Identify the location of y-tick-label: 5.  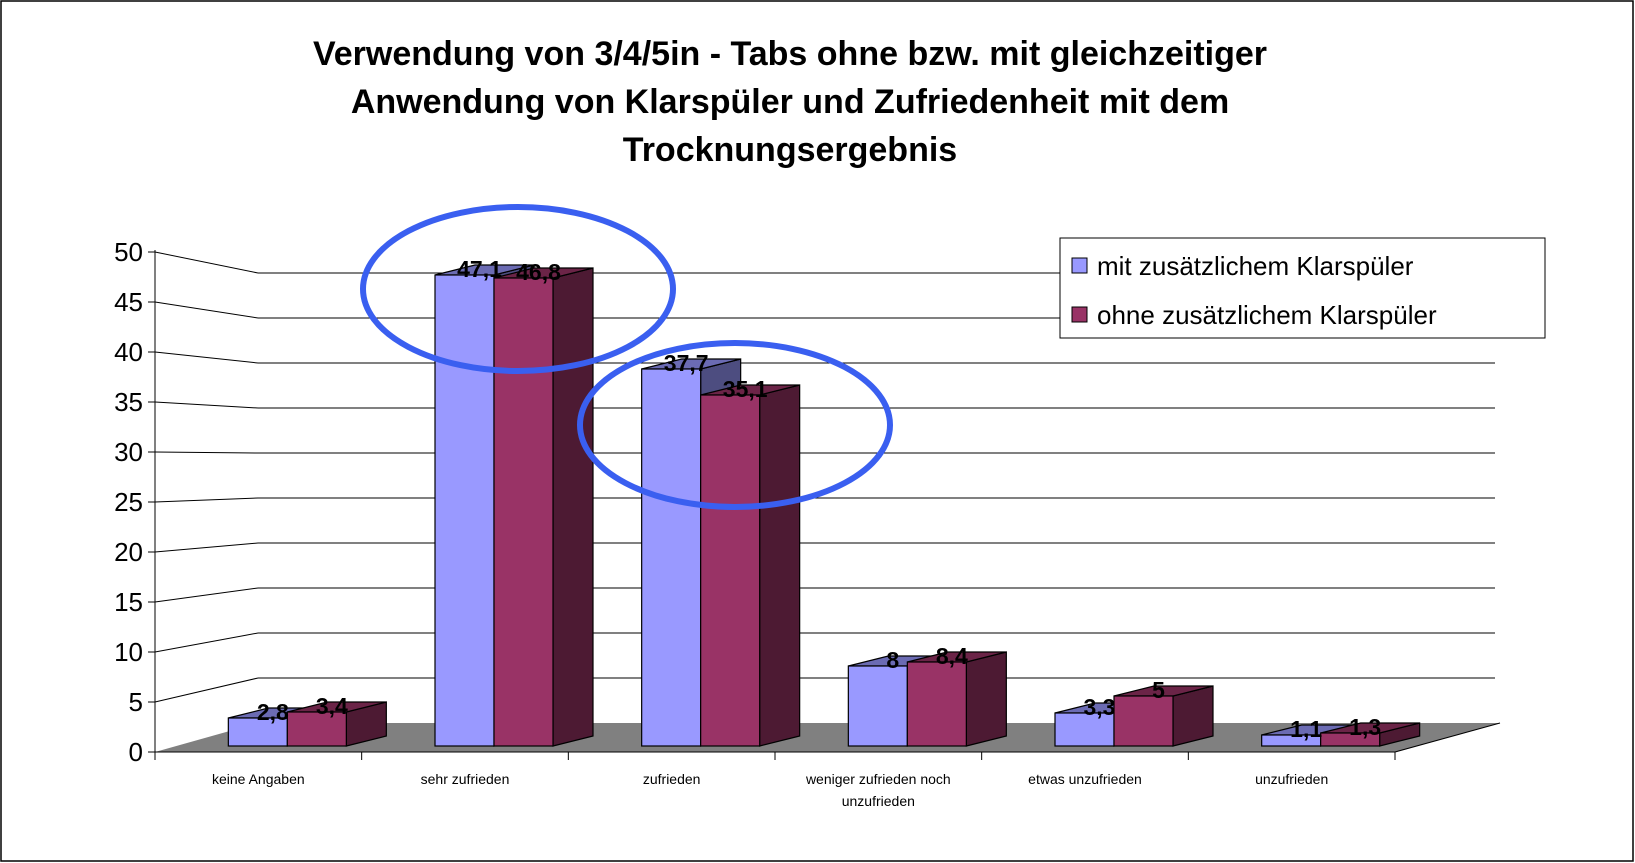
(136, 702).